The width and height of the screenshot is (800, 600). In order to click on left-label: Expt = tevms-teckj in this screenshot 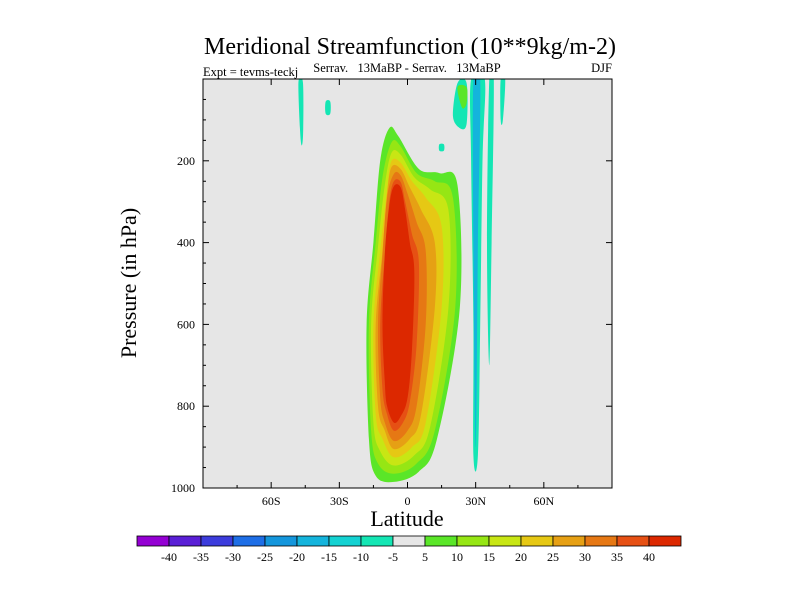, I will do `click(250, 72)`.